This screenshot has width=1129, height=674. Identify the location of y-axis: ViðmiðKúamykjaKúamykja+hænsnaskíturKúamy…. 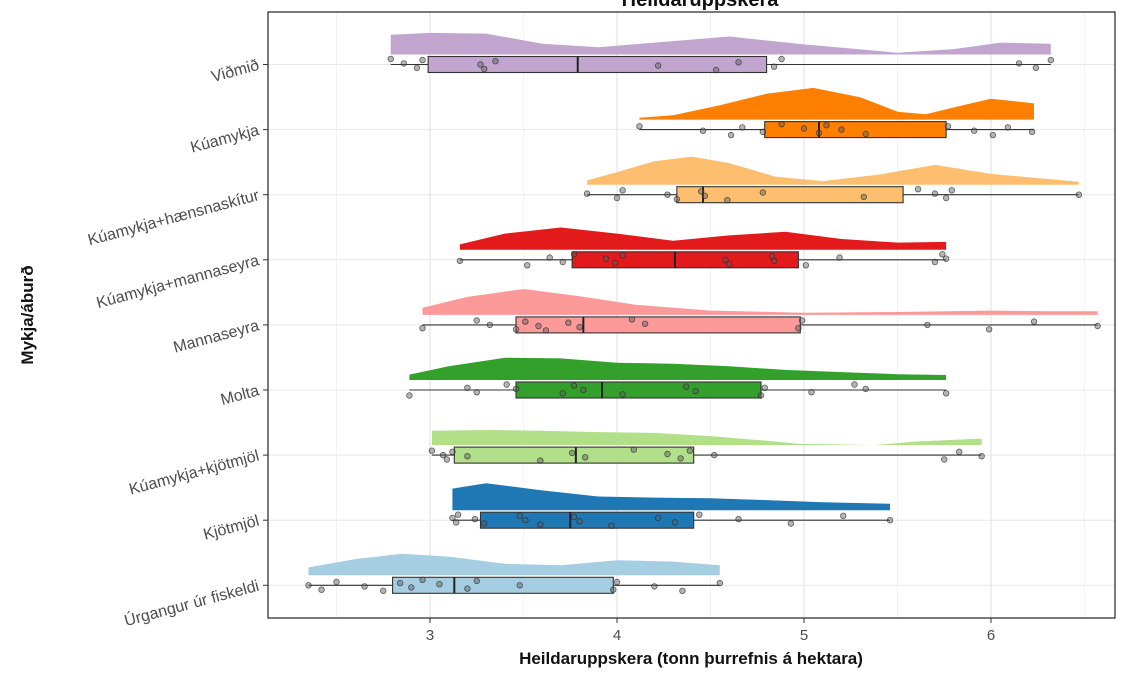
(177, 343).